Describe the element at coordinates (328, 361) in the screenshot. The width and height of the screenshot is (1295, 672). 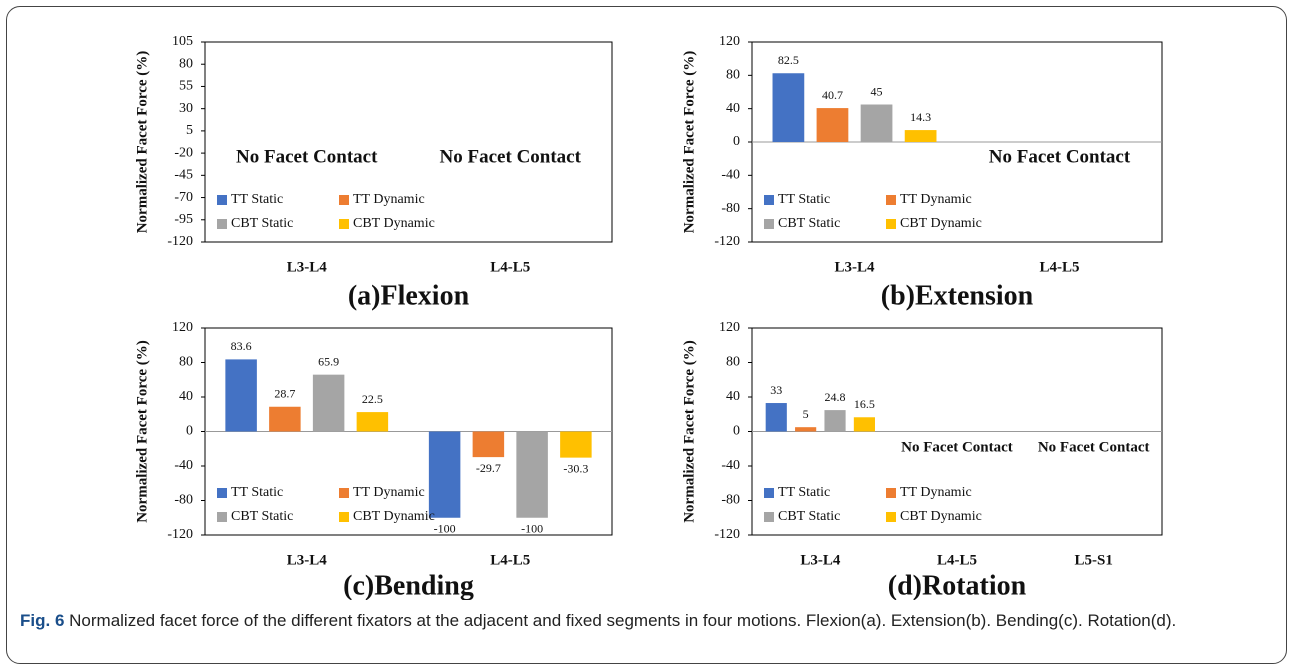
I see `value-label: 65.9` at that location.